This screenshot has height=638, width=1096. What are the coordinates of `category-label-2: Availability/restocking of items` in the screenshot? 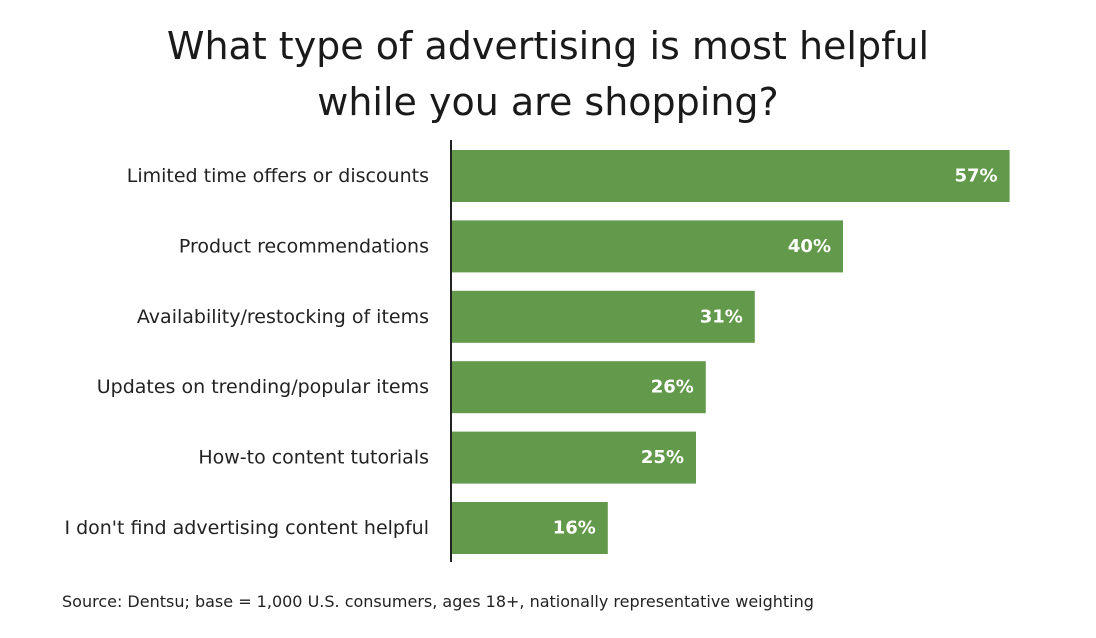 It's located at (283, 317).